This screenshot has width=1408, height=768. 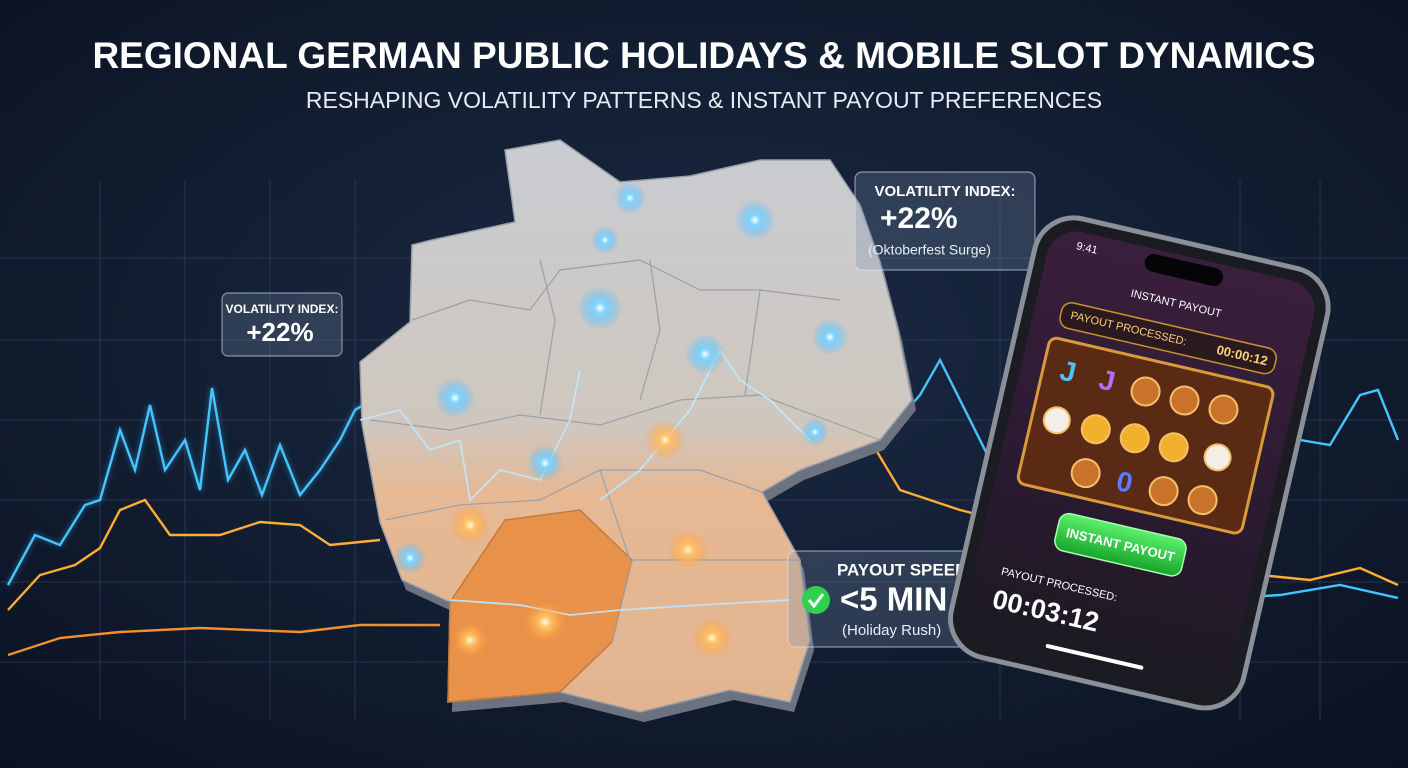 What do you see at coordinates (905, 569) in the screenshot?
I see `callout-label: PAYOUT SPEED:` at bounding box center [905, 569].